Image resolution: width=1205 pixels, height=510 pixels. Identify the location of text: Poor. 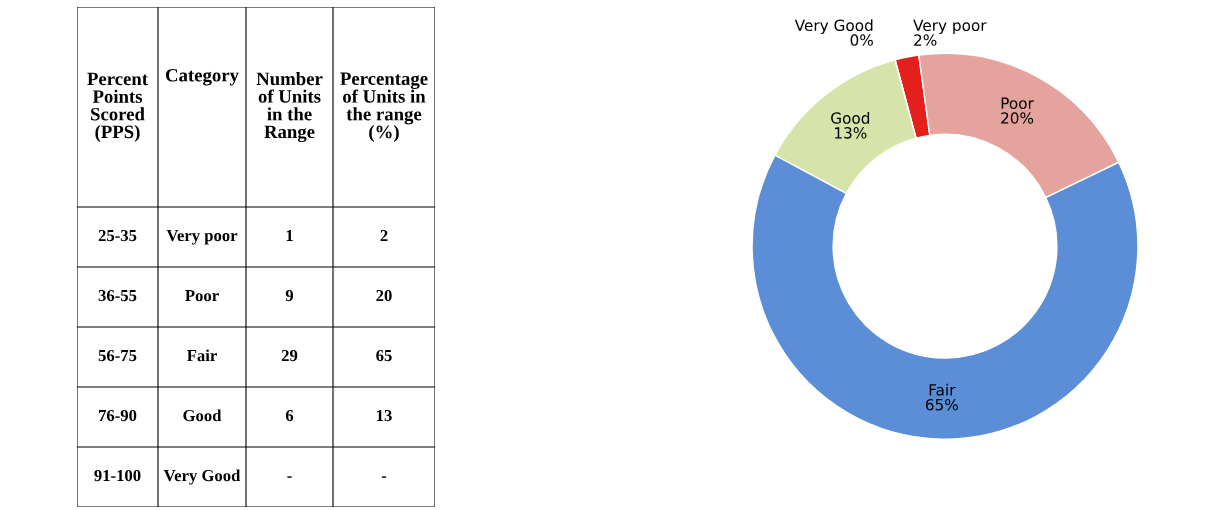
(202, 296).